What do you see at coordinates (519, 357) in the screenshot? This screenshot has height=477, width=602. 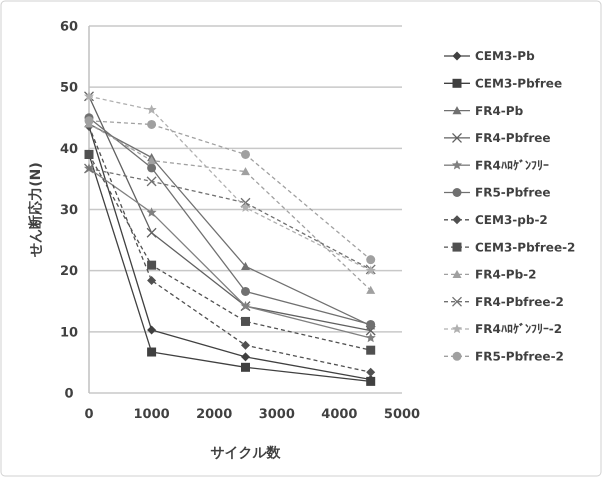 I see `legend-label: FR5-Pbfree-2` at bounding box center [519, 357].